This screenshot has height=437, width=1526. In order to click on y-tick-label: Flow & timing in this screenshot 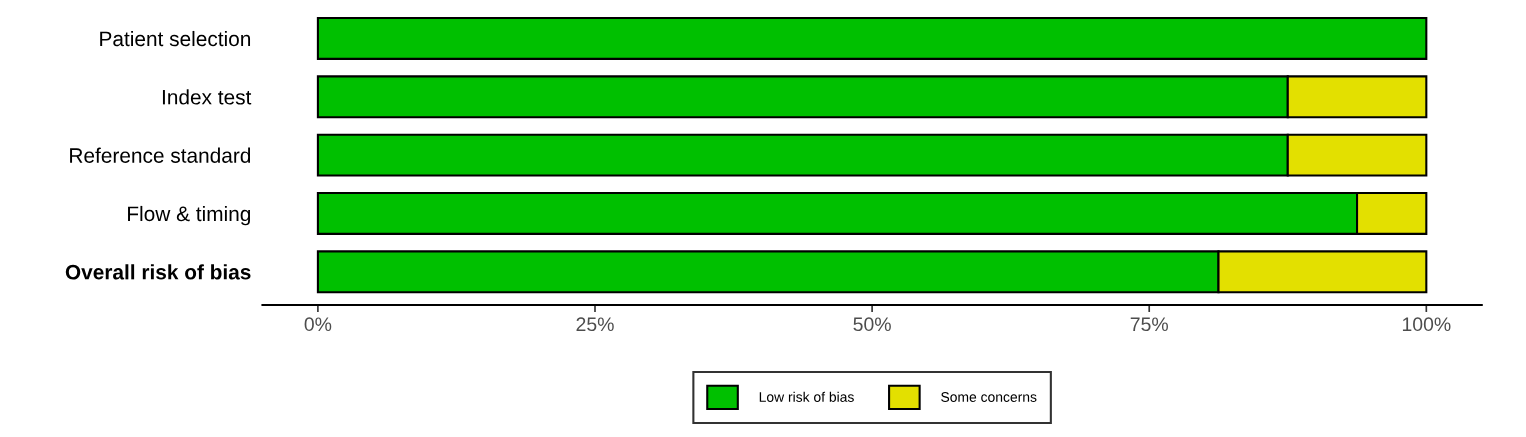, I will do `click(189, 215)`.